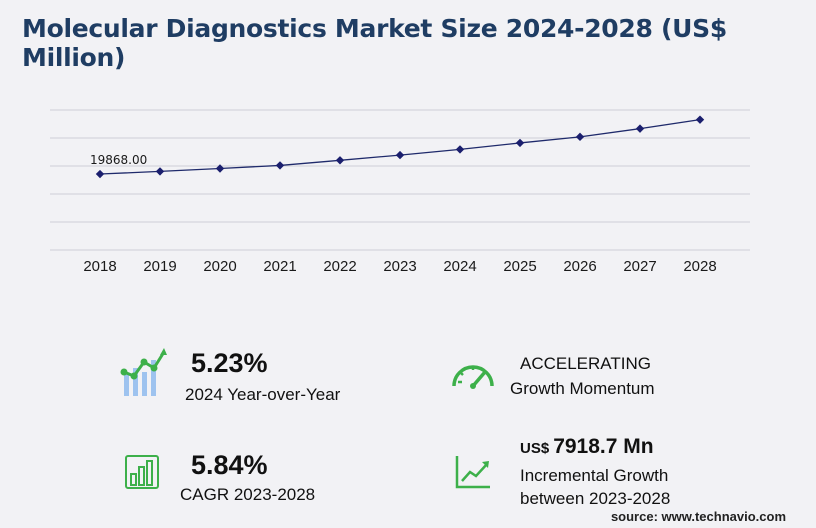 The width and height of the screenshot is (816, 528). I want to click on x-tick-label: 2028, so click(699, 266).